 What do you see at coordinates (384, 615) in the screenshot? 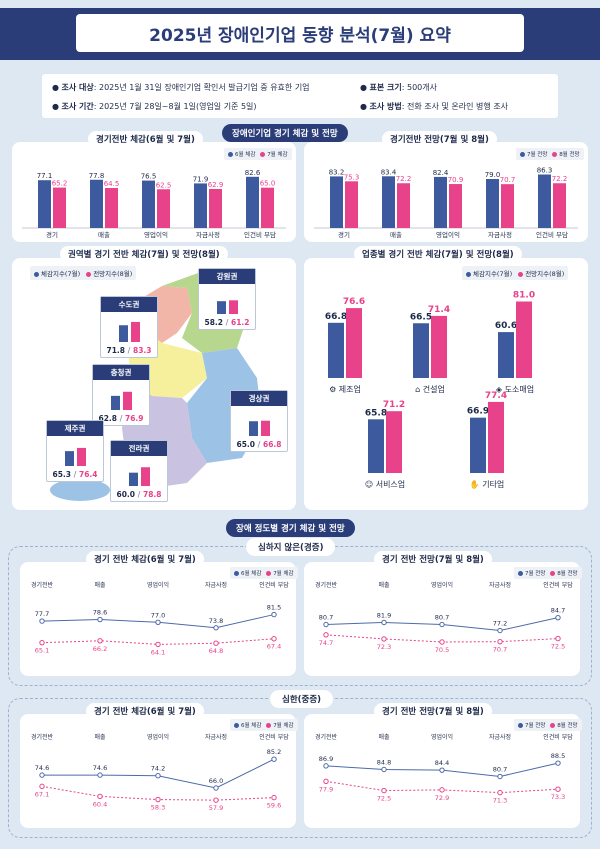
I see `data-label: 81.9` at bounding box center [384, 615].